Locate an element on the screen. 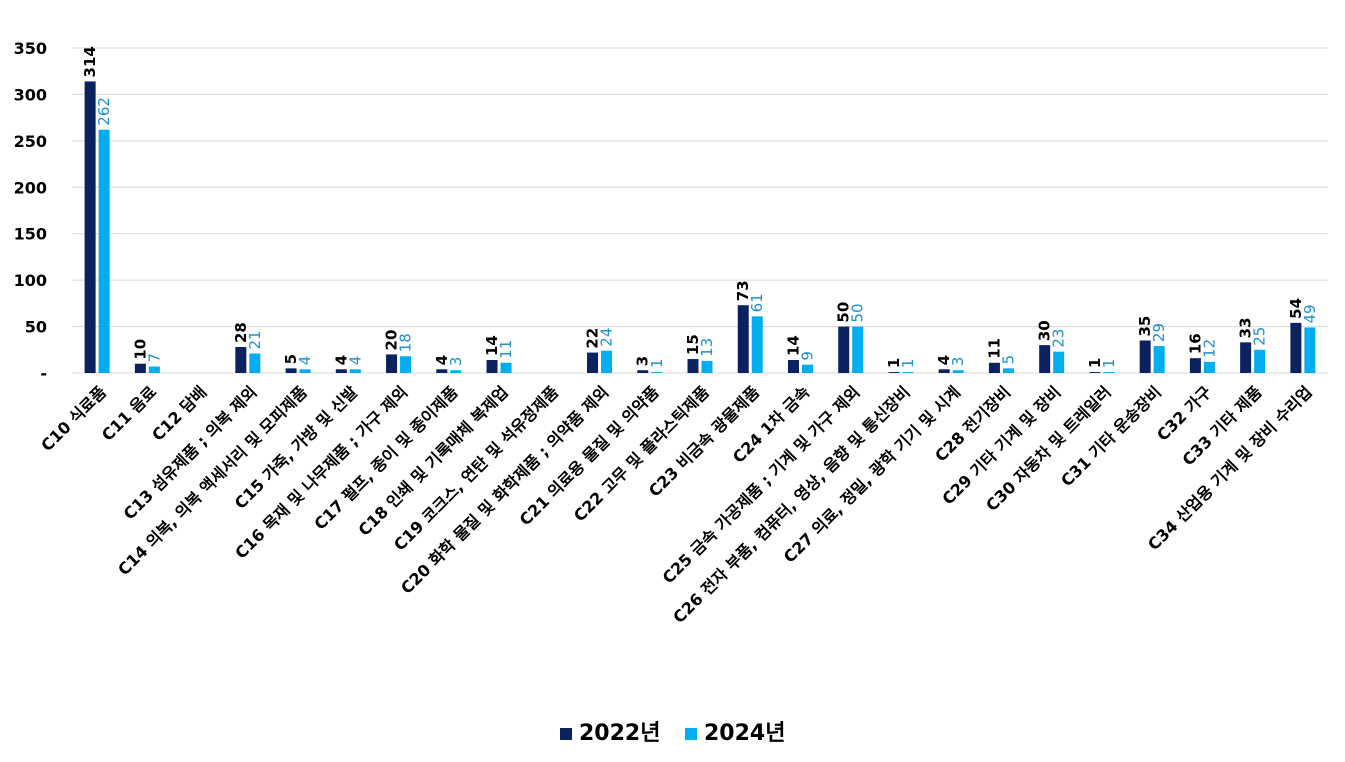 This screenshot has height=762, width=1345. data-label-2022: 35 is located at coordinates (1145, 326).